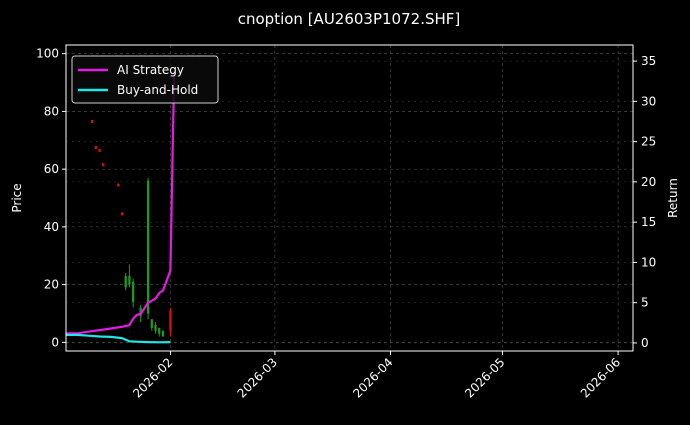  Describe the element at coordinates (150, 70) in the screenshot. I see `legend-label: AI Strategy` at that location.